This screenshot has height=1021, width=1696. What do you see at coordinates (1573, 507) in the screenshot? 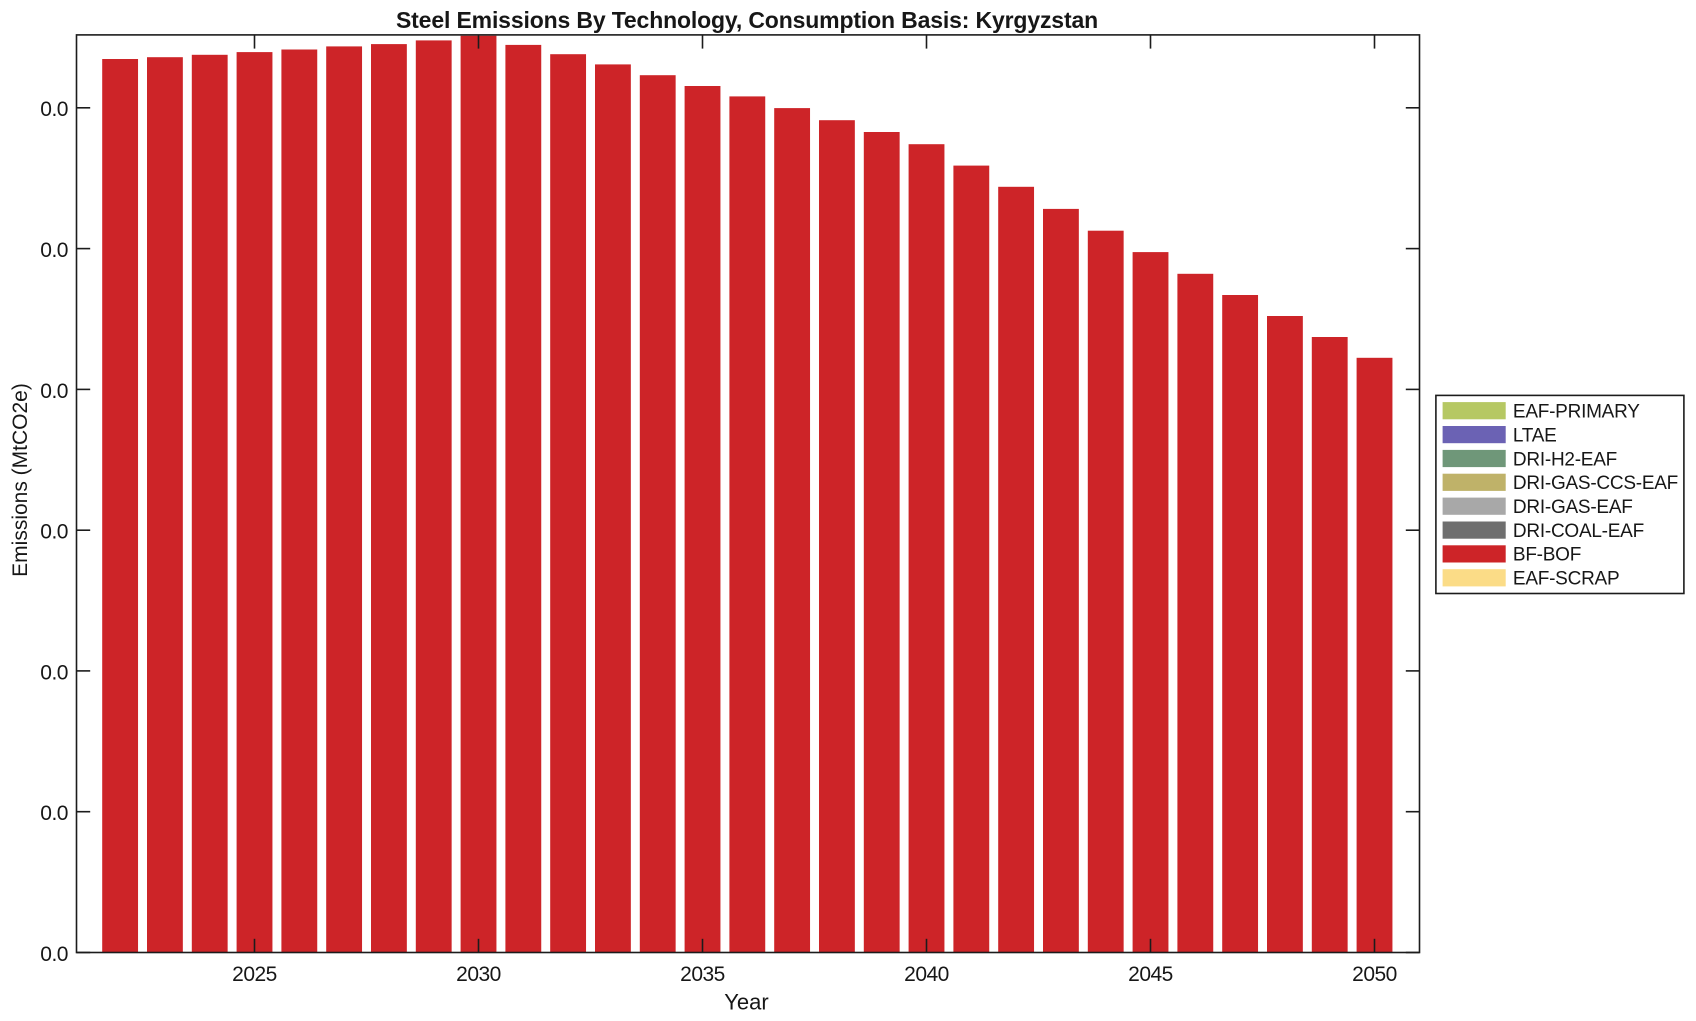
I see `svg-text: DRI-GAS-EAF` at bounding box center [1573, 507].